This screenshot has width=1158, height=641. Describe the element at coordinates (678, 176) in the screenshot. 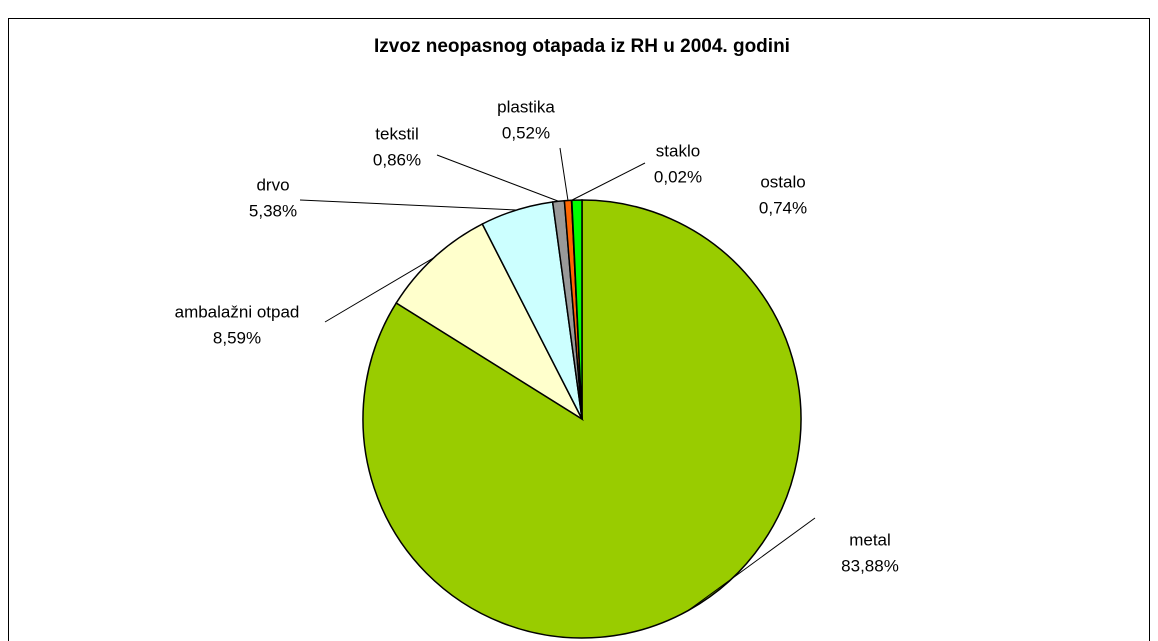

I see `slice-value: 0,02%` at that location.